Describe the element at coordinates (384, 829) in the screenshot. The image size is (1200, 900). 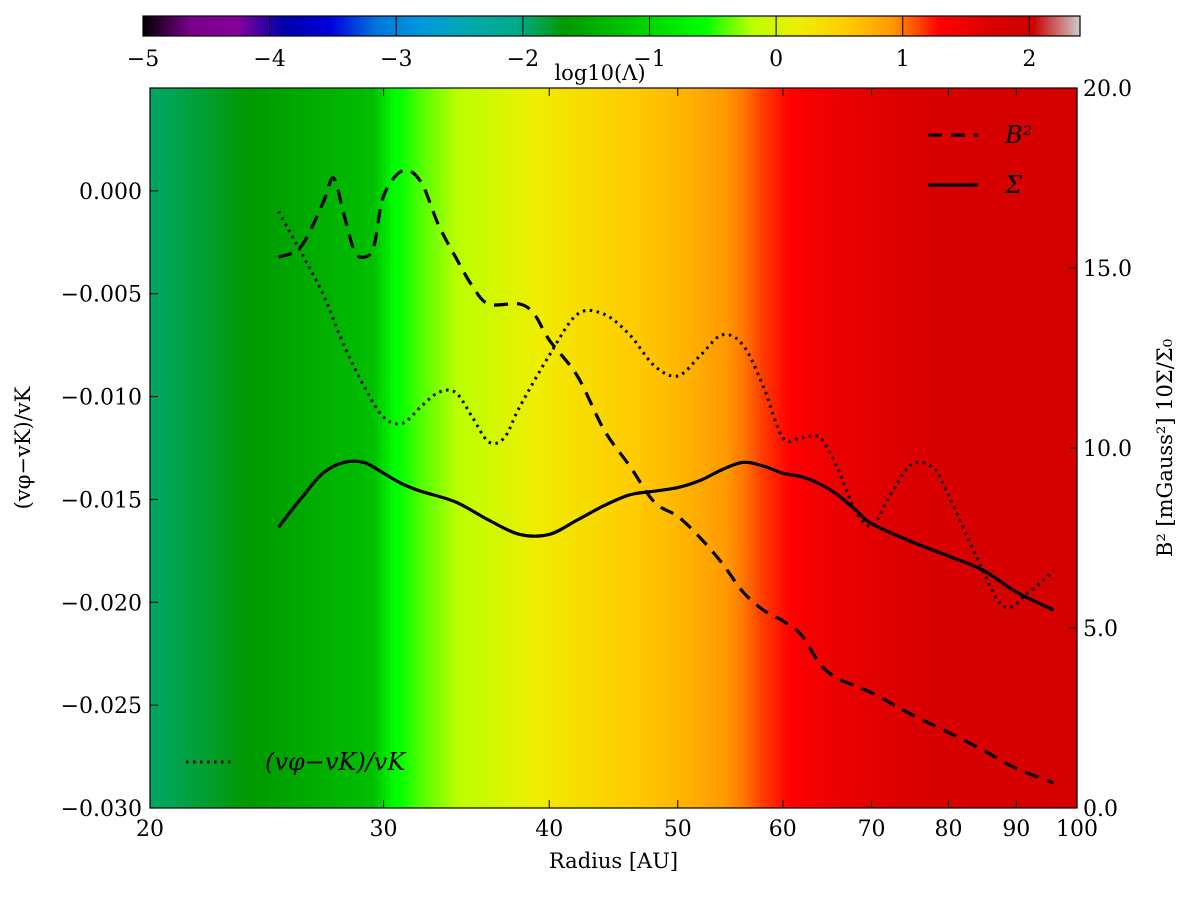
I see `x-tick-label: 30` at that location.